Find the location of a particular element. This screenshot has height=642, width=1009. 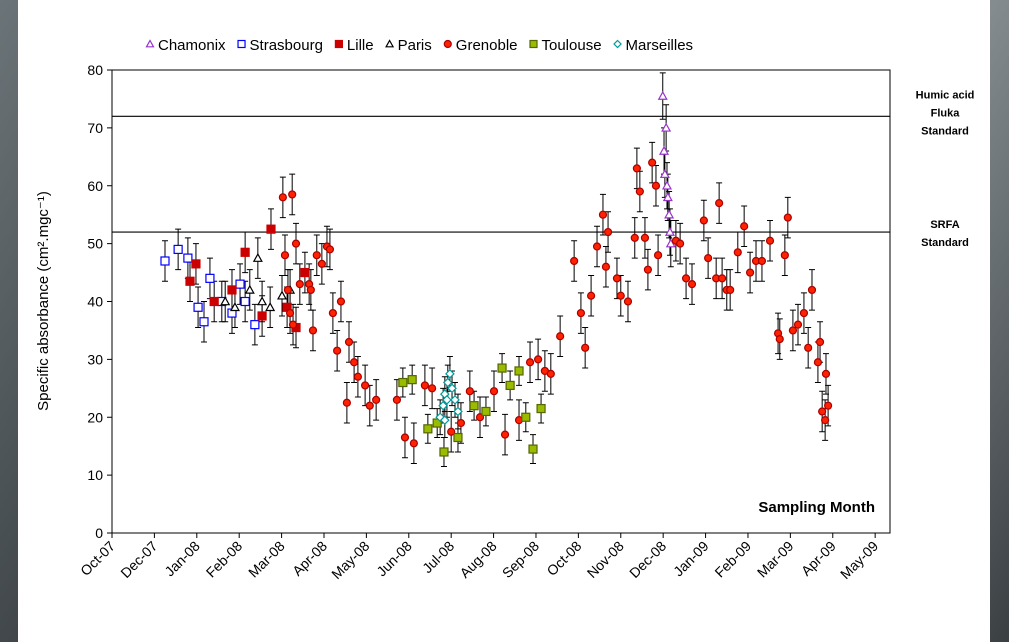

reference-label: Fluka is located at coordinates (946, 113).